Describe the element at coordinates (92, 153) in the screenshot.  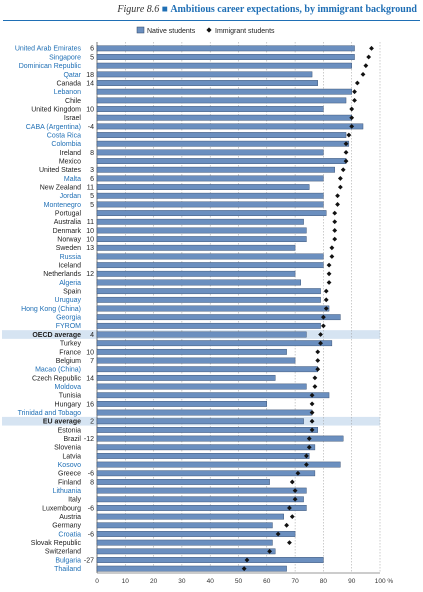
I see `difference-value: 8` at that location.